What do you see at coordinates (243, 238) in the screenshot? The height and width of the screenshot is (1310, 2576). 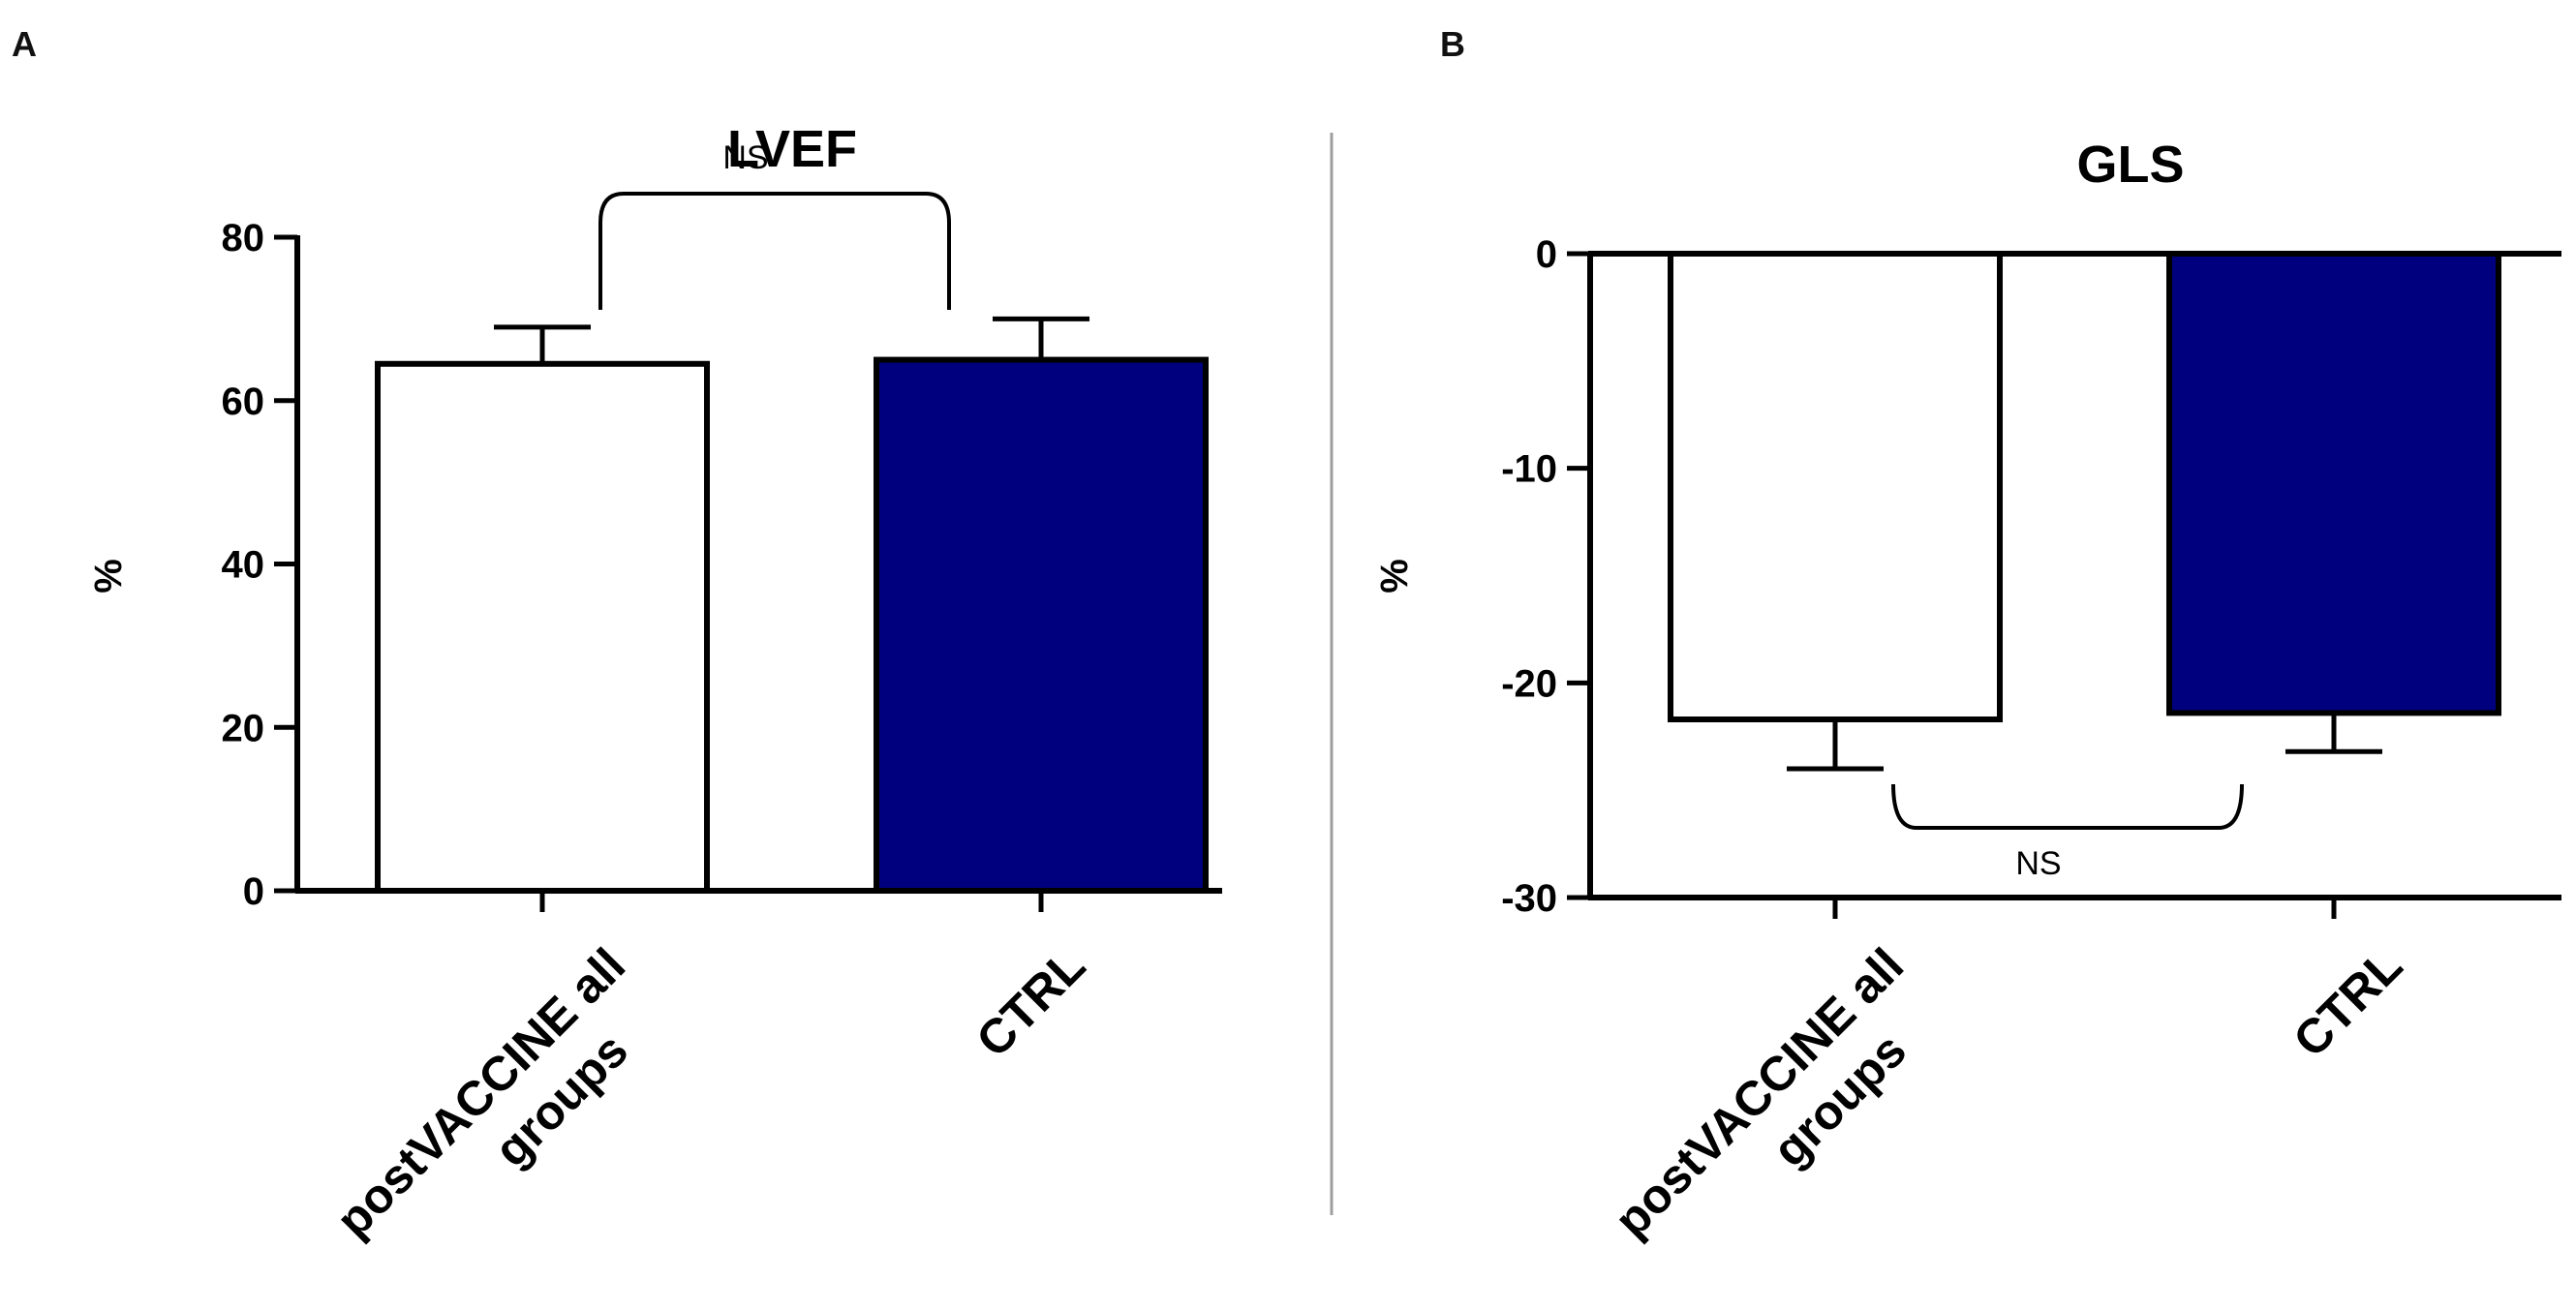 I see `y-tick-label: 80` at bounding box center [243, 238].